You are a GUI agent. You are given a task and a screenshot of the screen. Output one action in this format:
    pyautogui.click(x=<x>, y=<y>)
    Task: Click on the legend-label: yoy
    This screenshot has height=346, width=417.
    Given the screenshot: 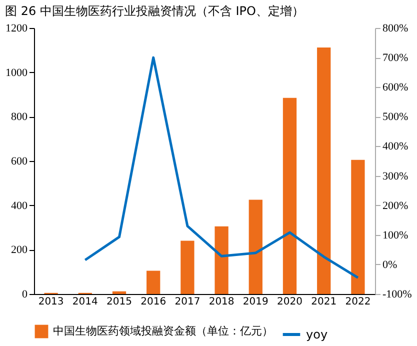 What is the action you would take?
    pyautogui.click(x=317, y=335)
    